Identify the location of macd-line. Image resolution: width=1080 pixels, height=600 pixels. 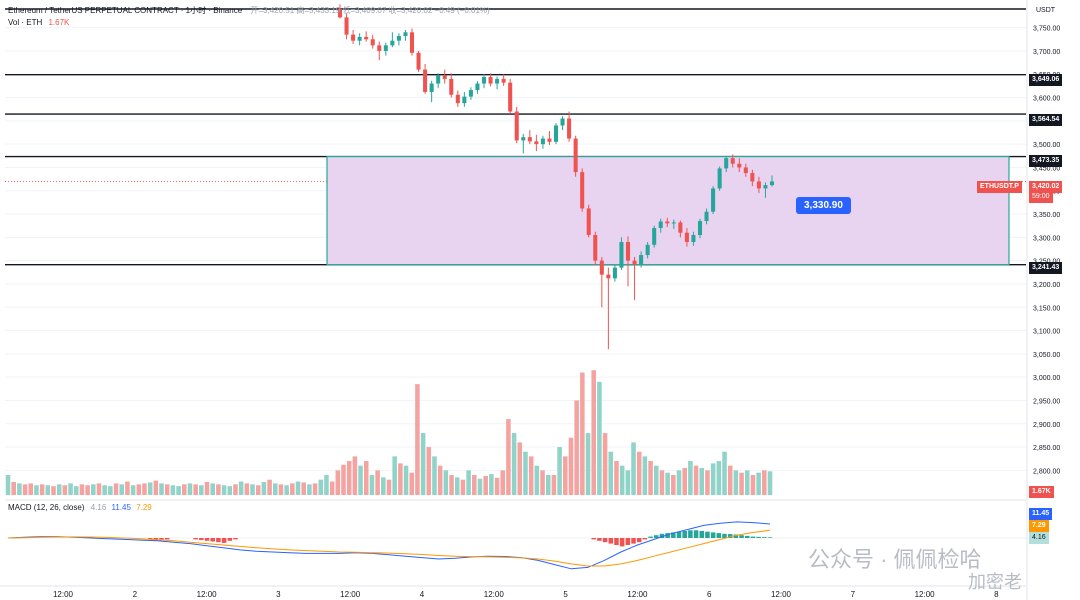
(389, 545).